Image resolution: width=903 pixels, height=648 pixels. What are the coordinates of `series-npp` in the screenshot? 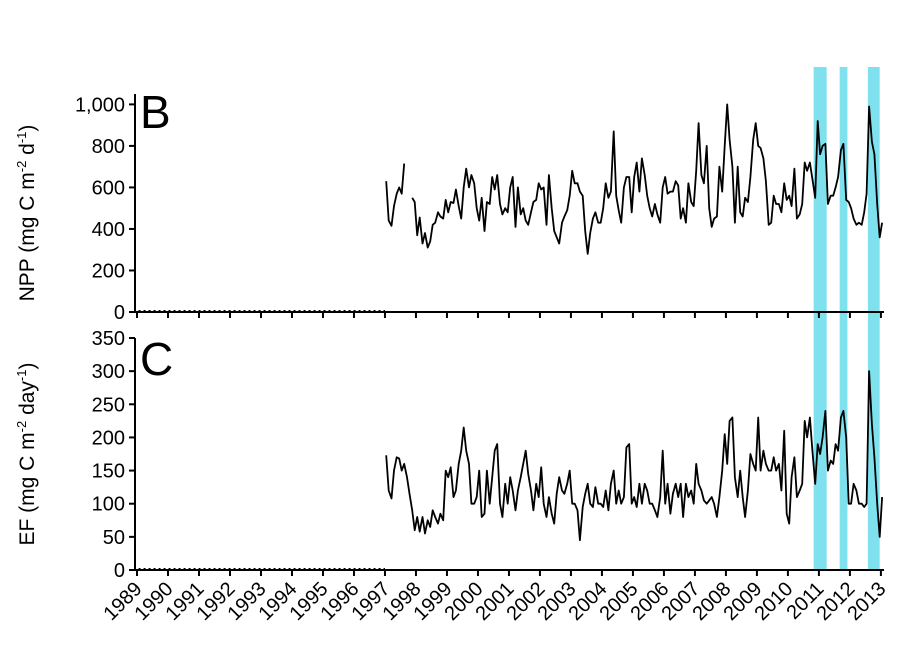 It's located at (634, 179).